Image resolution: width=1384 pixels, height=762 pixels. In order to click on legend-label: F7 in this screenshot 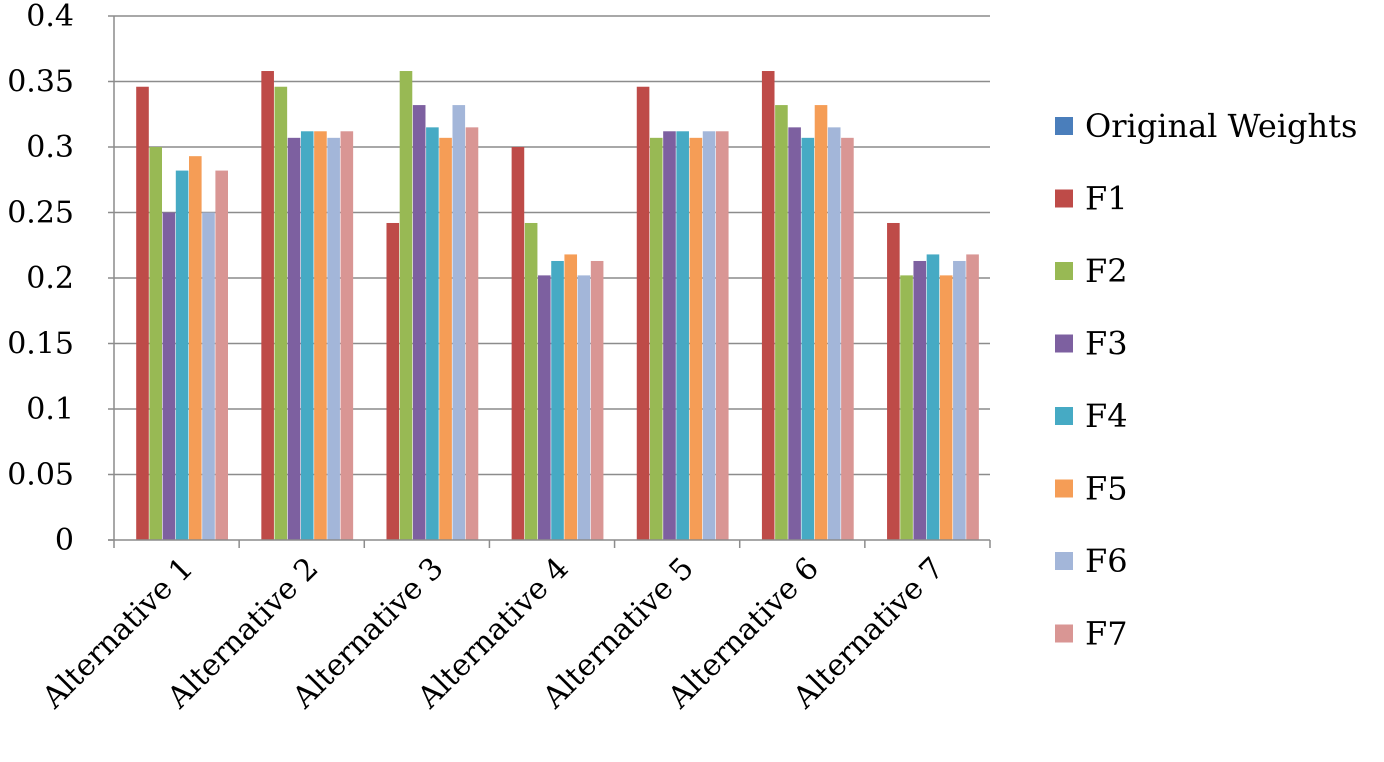, I will do `click(1106, 634)`.